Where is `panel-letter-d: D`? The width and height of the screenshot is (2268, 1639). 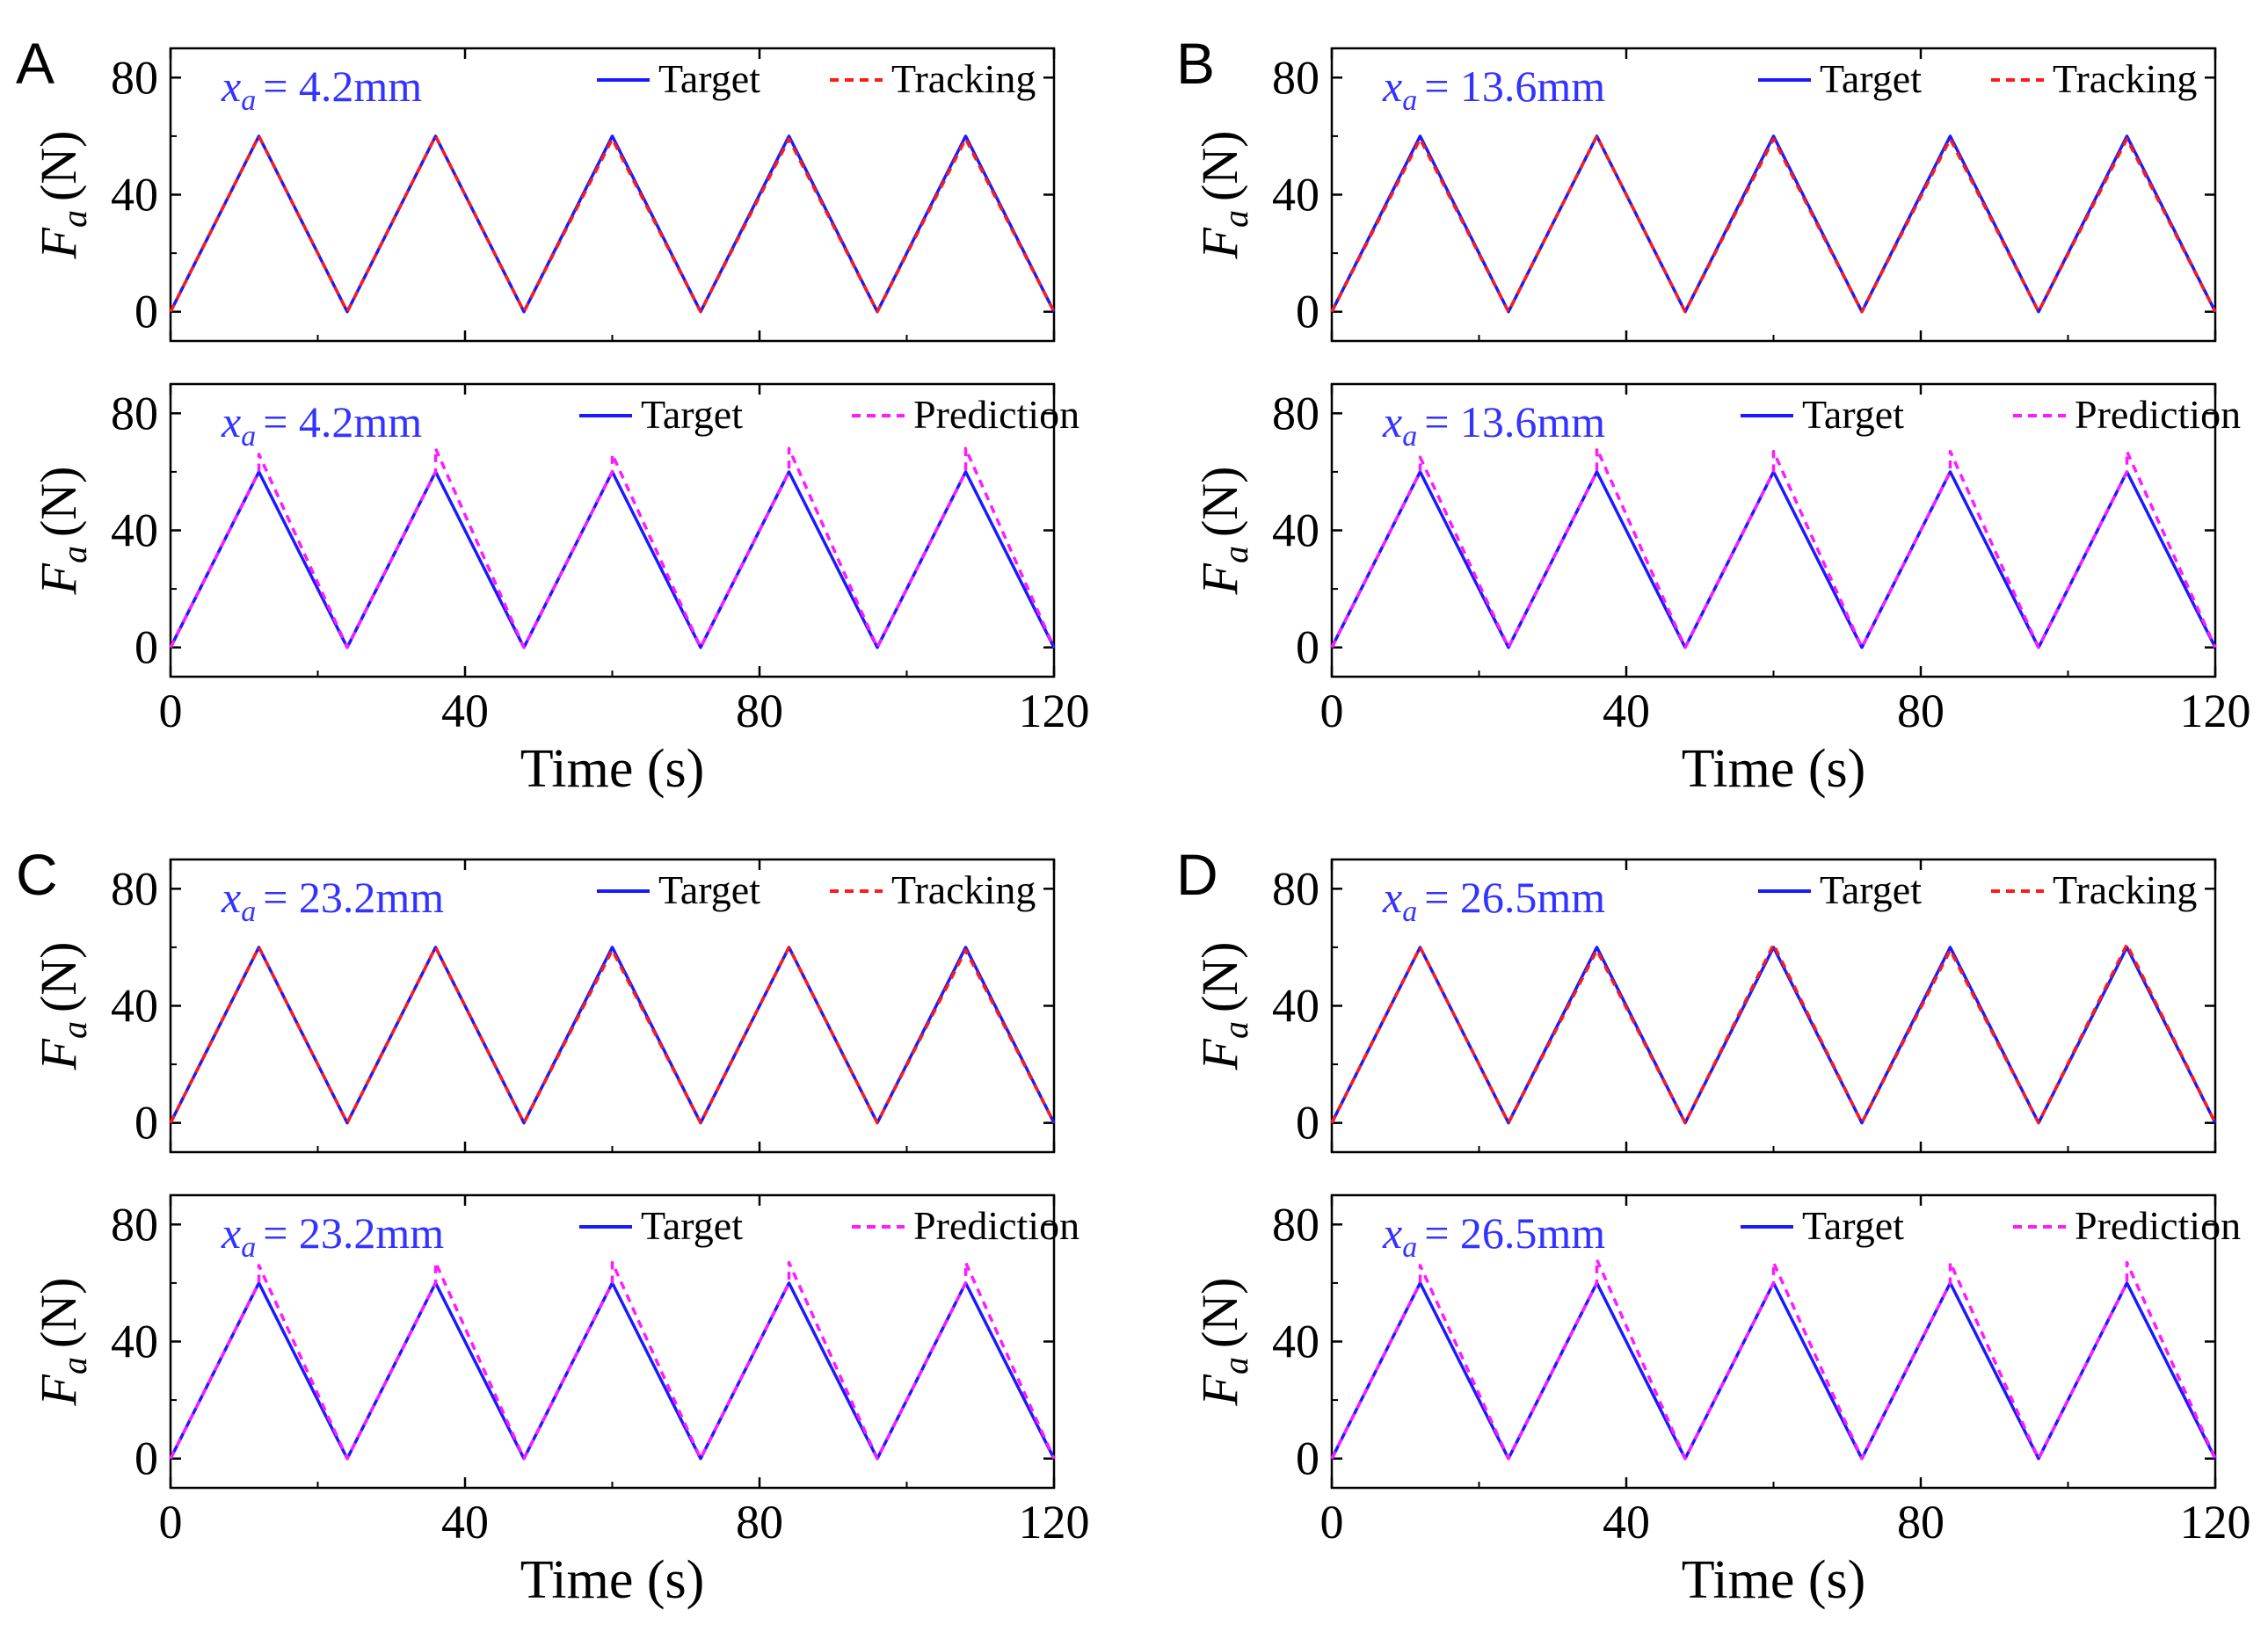
panel-letter-d: D is located at coordinates (1197, 874).